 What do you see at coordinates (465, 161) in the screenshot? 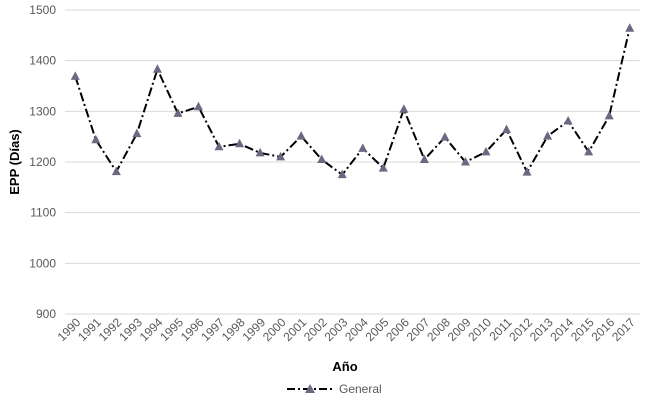
I see `data-point-2009` at bounding box center [465, 161].